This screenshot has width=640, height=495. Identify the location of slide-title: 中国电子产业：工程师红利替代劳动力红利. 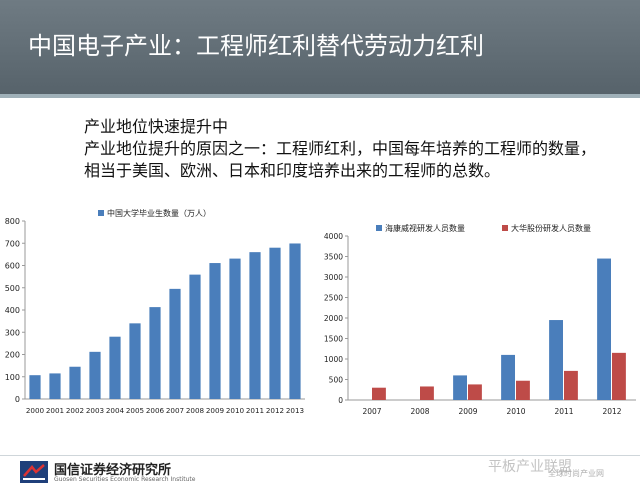
(256, 46).